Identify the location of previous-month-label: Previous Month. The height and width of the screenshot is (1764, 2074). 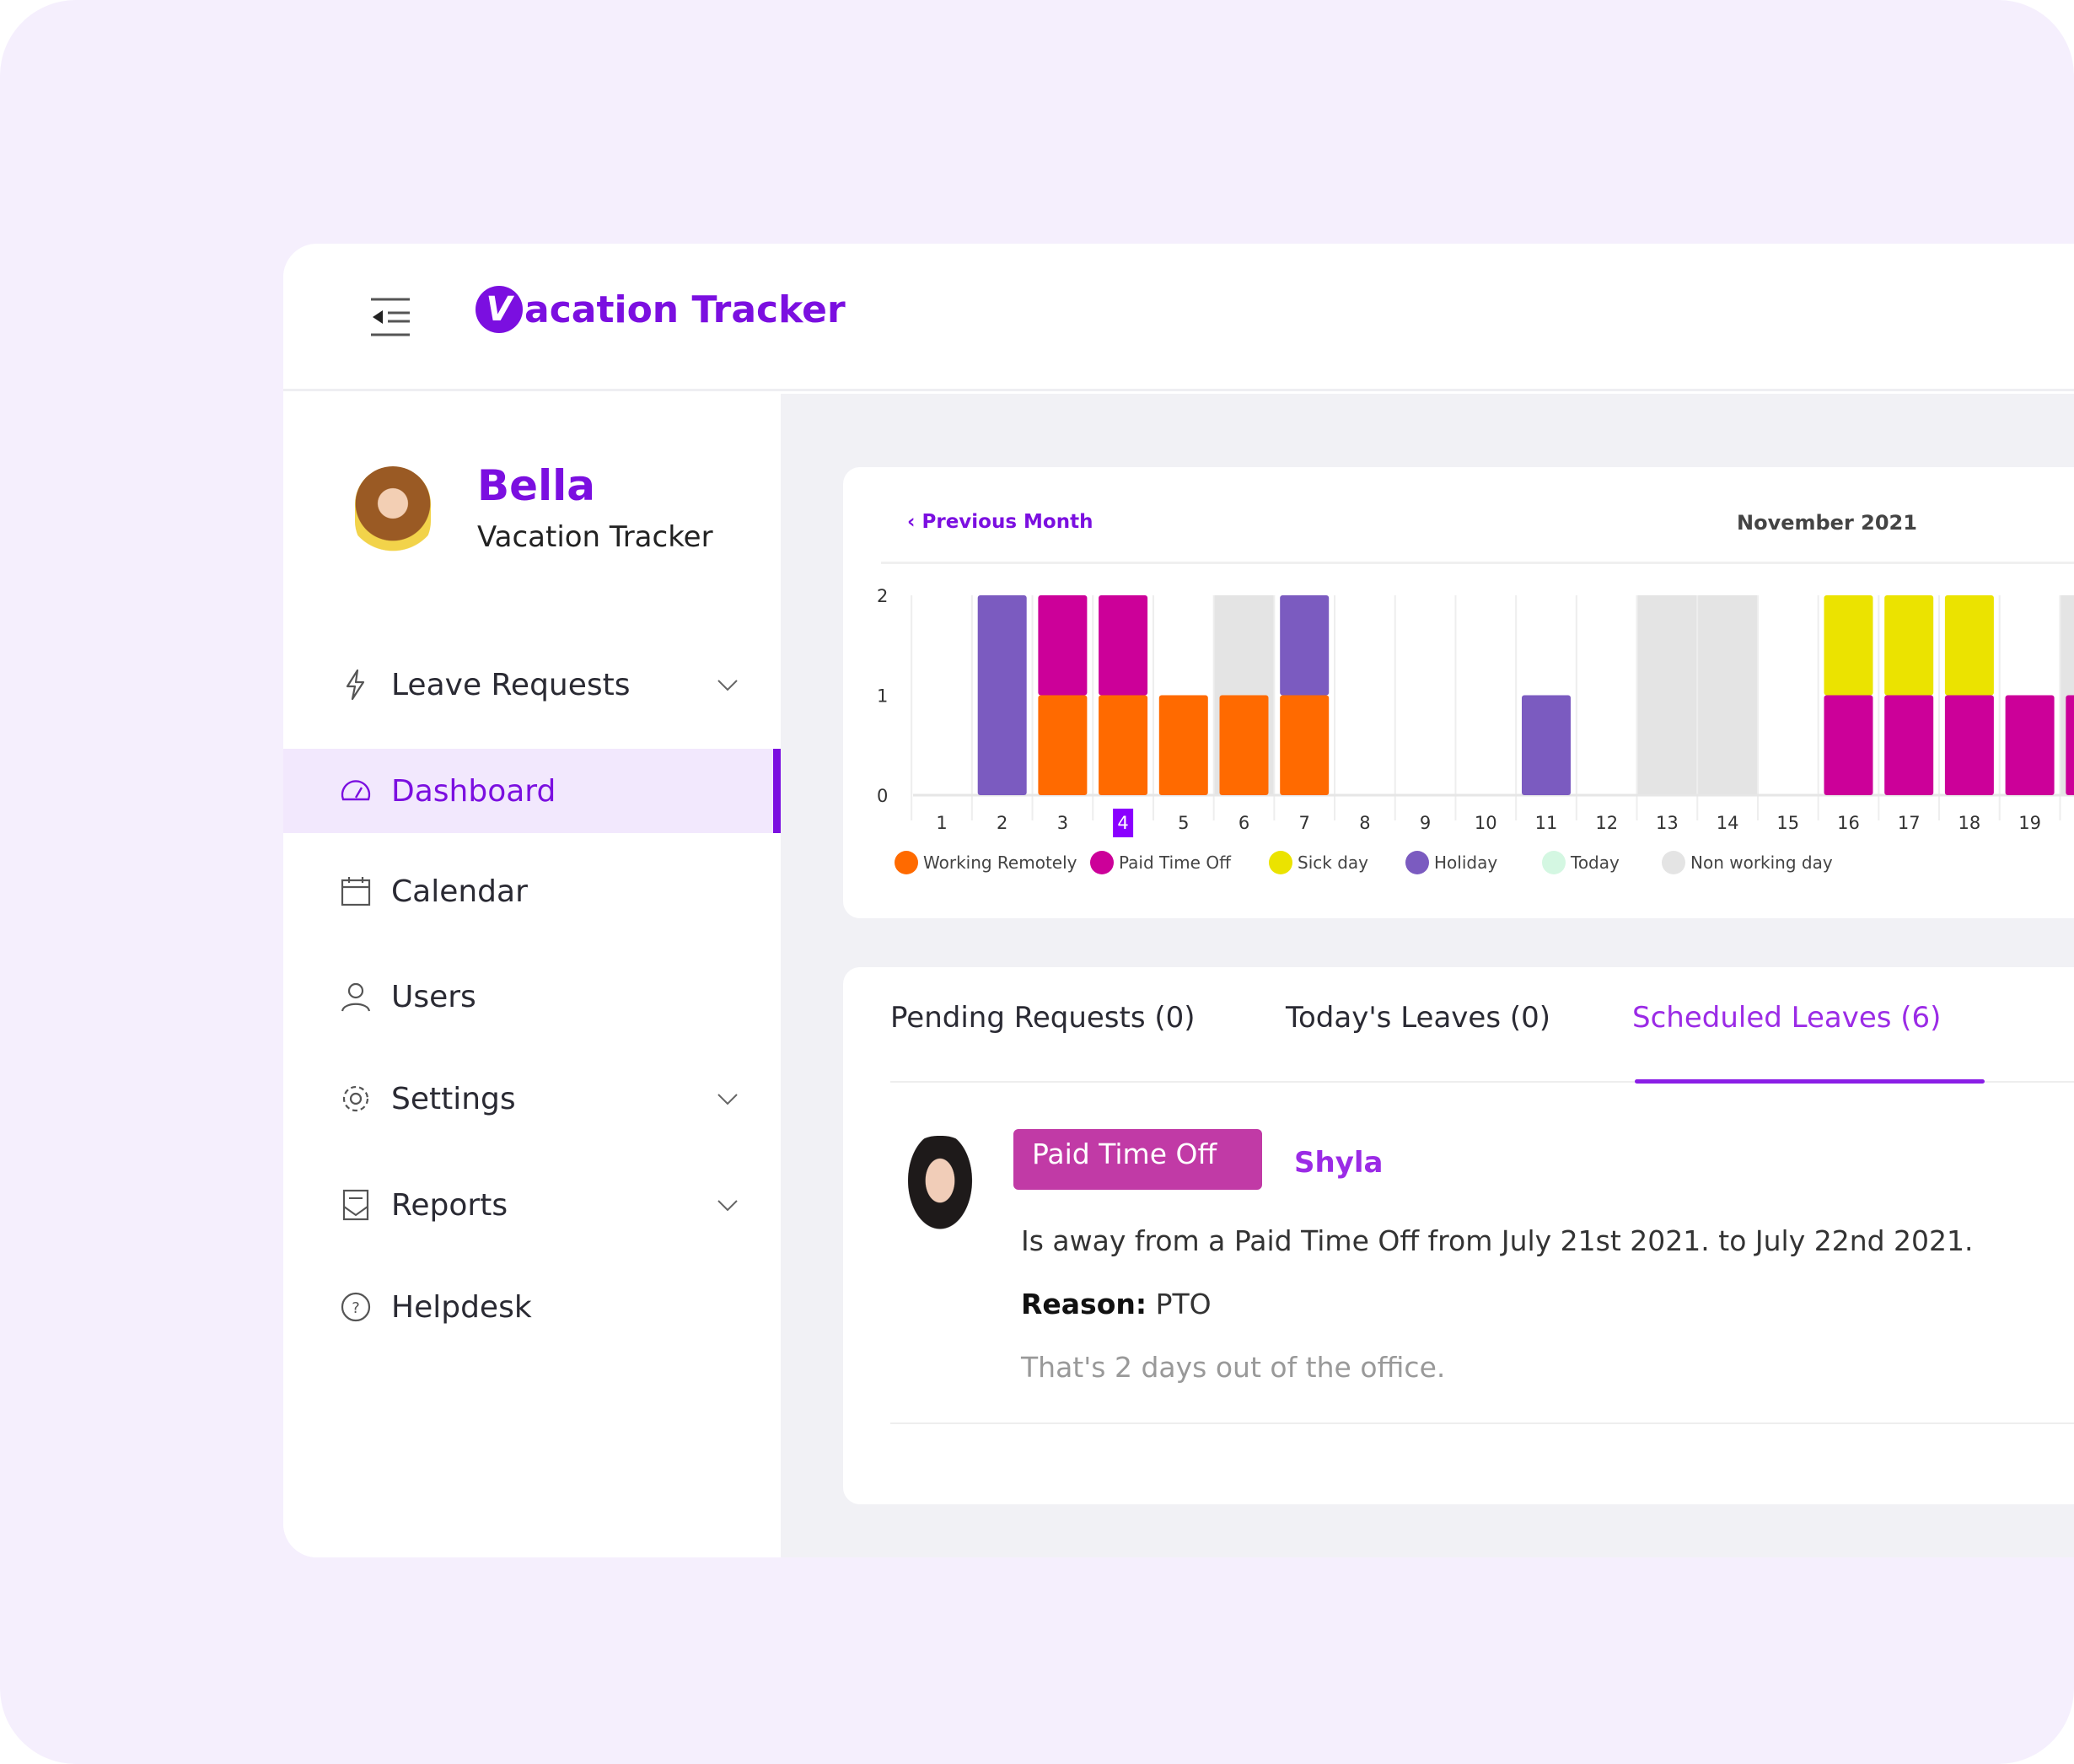
(1007, 522).